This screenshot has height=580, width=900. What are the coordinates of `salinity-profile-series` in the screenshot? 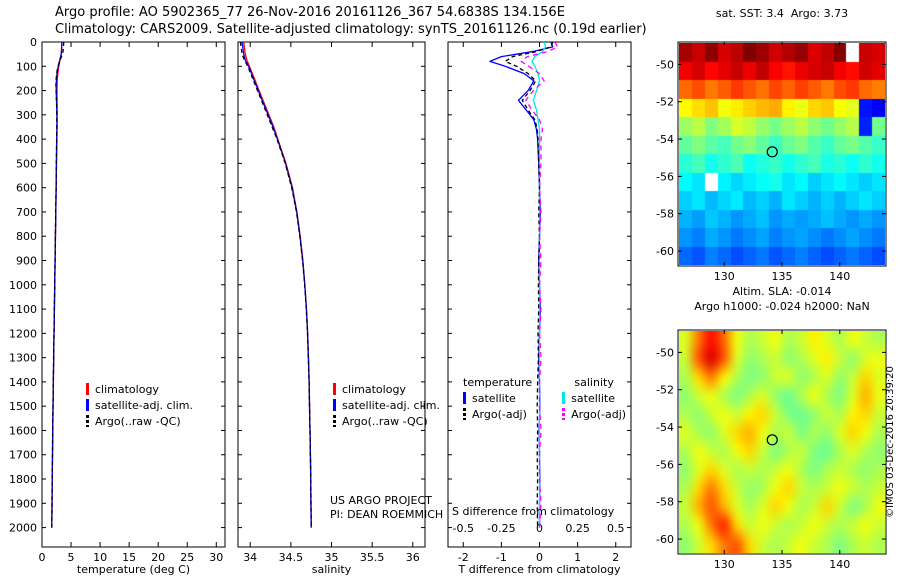 It's located at (275, 285).